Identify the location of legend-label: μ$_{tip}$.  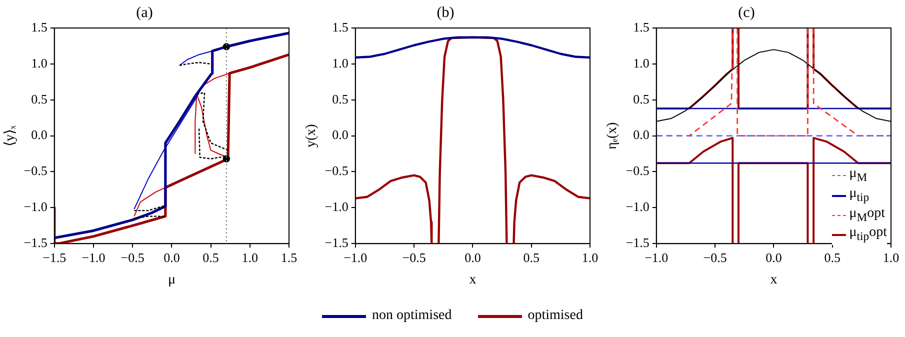
(859, 196).